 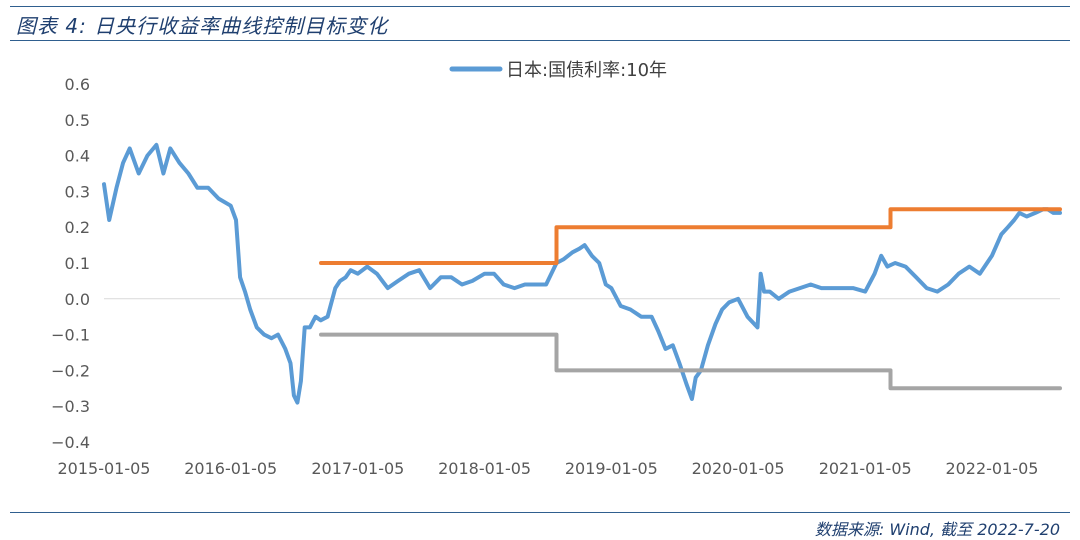 What do you see at coordinates (937, 529) in the screenshot?
I see `source-note: 数据来源: Wind, 截至 2022-7-20` at bounding box center [937, 529].